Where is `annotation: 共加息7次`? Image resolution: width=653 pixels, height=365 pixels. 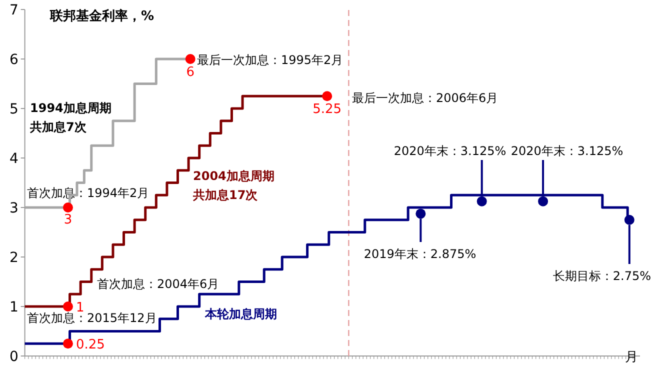 annotation: 共加息7次 is located at coordinates (58, 127).